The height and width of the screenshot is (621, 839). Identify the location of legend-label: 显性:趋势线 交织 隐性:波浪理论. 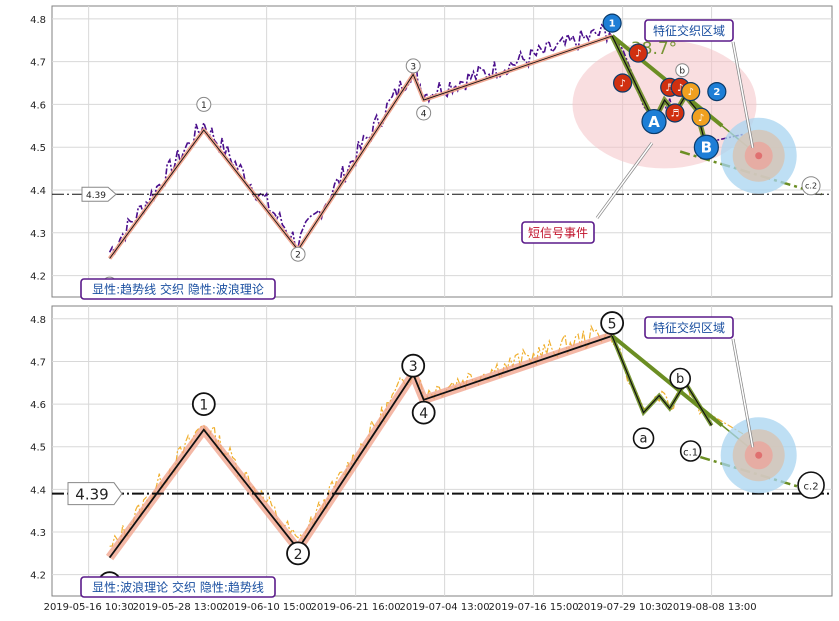
(178, 289).